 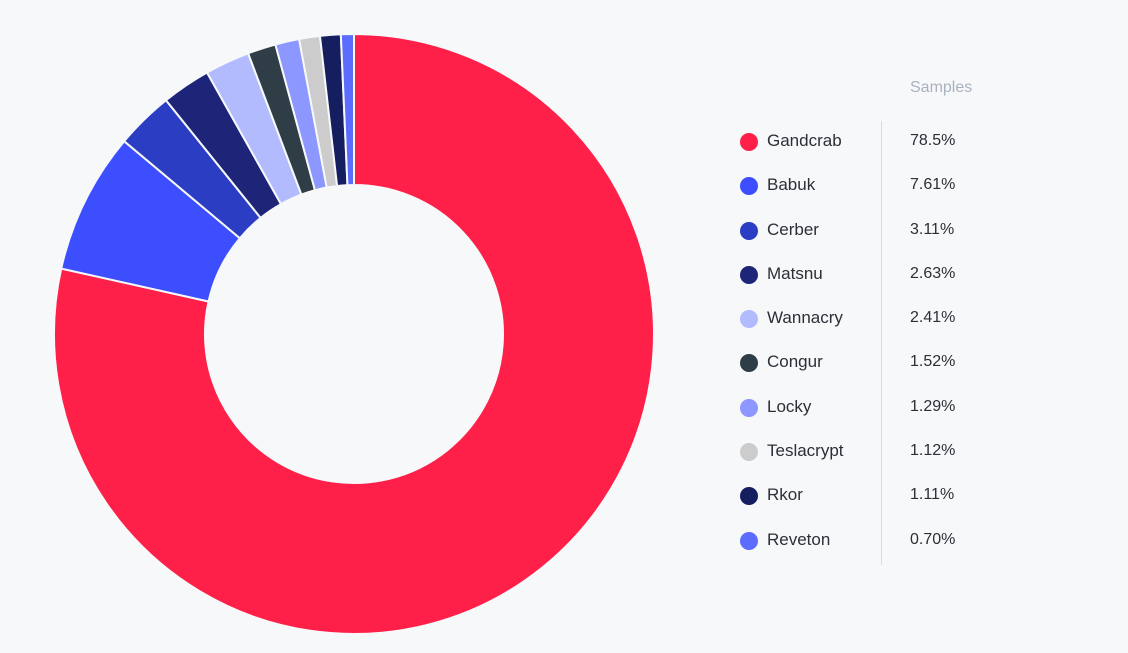 I want to click on legend-value: 1.52%, so click(x=933, y=362).